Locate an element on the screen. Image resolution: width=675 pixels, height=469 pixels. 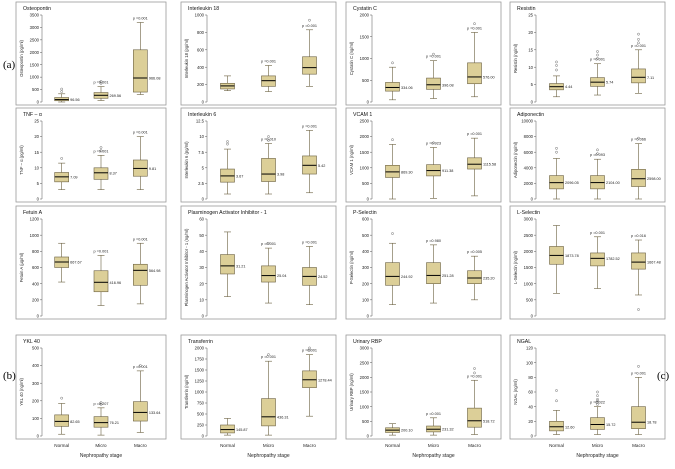
y-axis-label: Urinary RBP (ng/ml) is located at coordinates (351, 392).